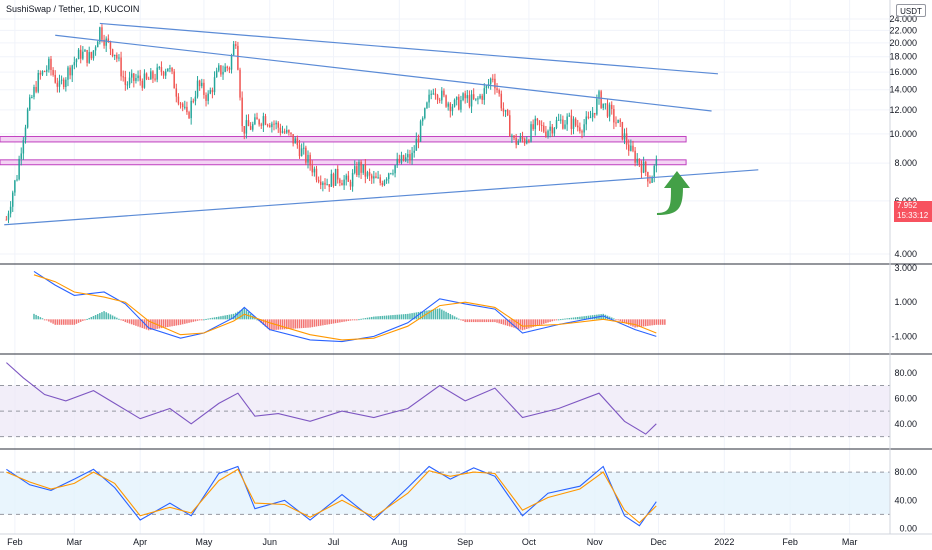 The height and width of the screenshot is (550, 932). What do you see at coordinates (905, 373) in the screenshot?
I see `rsi-tick-label: 80.00` at bounding box center [905, 373].